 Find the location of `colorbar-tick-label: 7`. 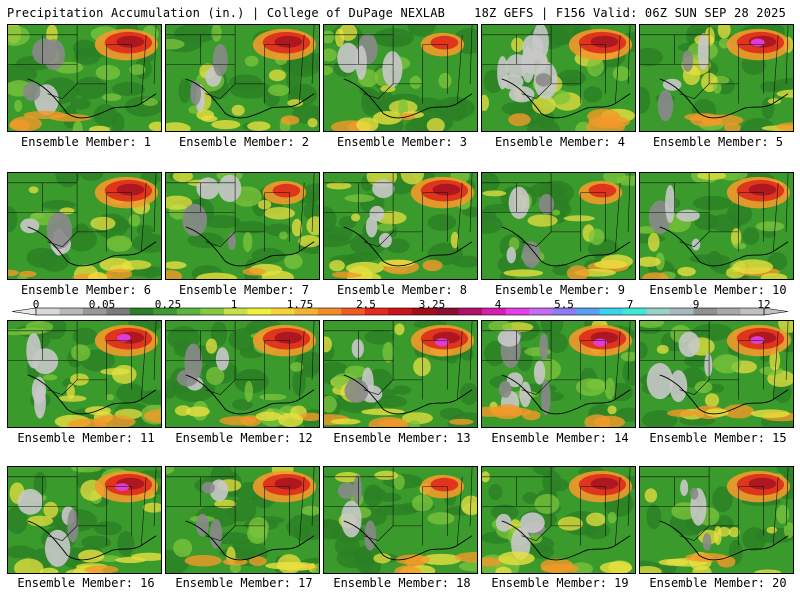

colorbar-tick-label: 7 is located at coordinates (630, 304).